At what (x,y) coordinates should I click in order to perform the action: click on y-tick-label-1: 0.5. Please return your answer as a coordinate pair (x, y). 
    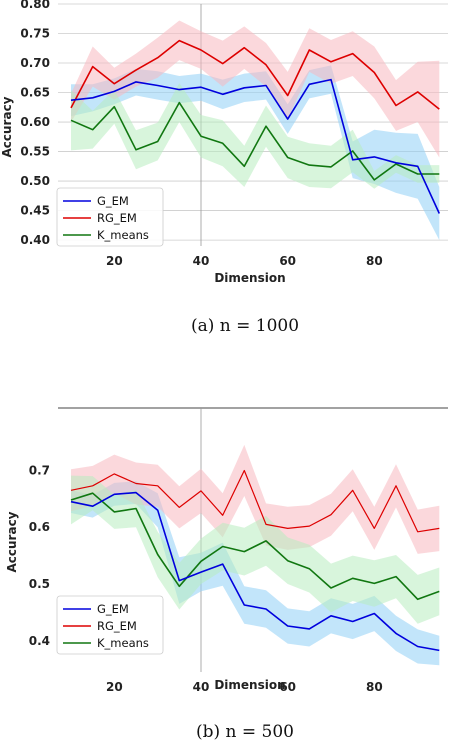
    Looking at the image, I should click on (39, 584).